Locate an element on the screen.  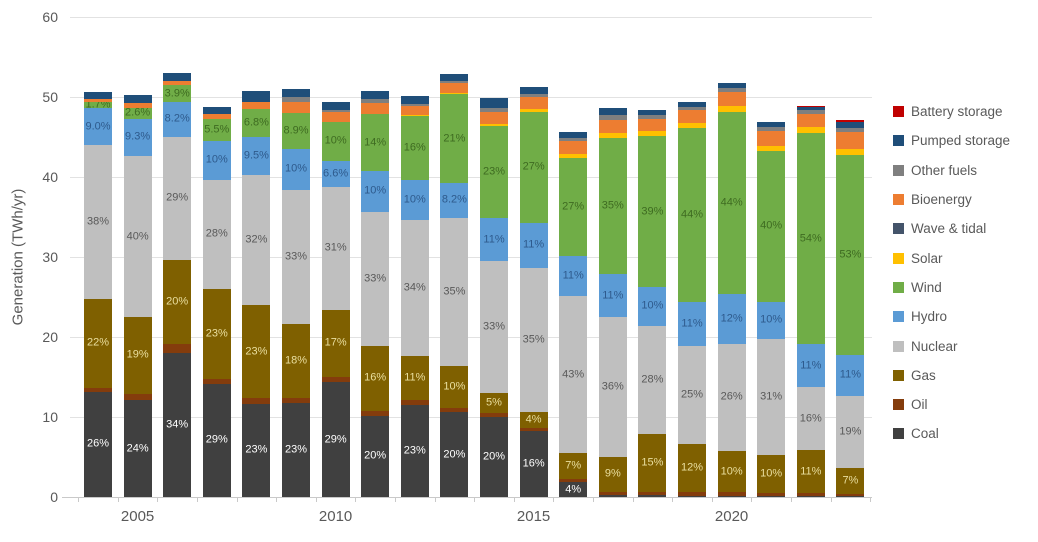
bar-segment-nuclear-2006: 29% is located at coordinates (177, 198).